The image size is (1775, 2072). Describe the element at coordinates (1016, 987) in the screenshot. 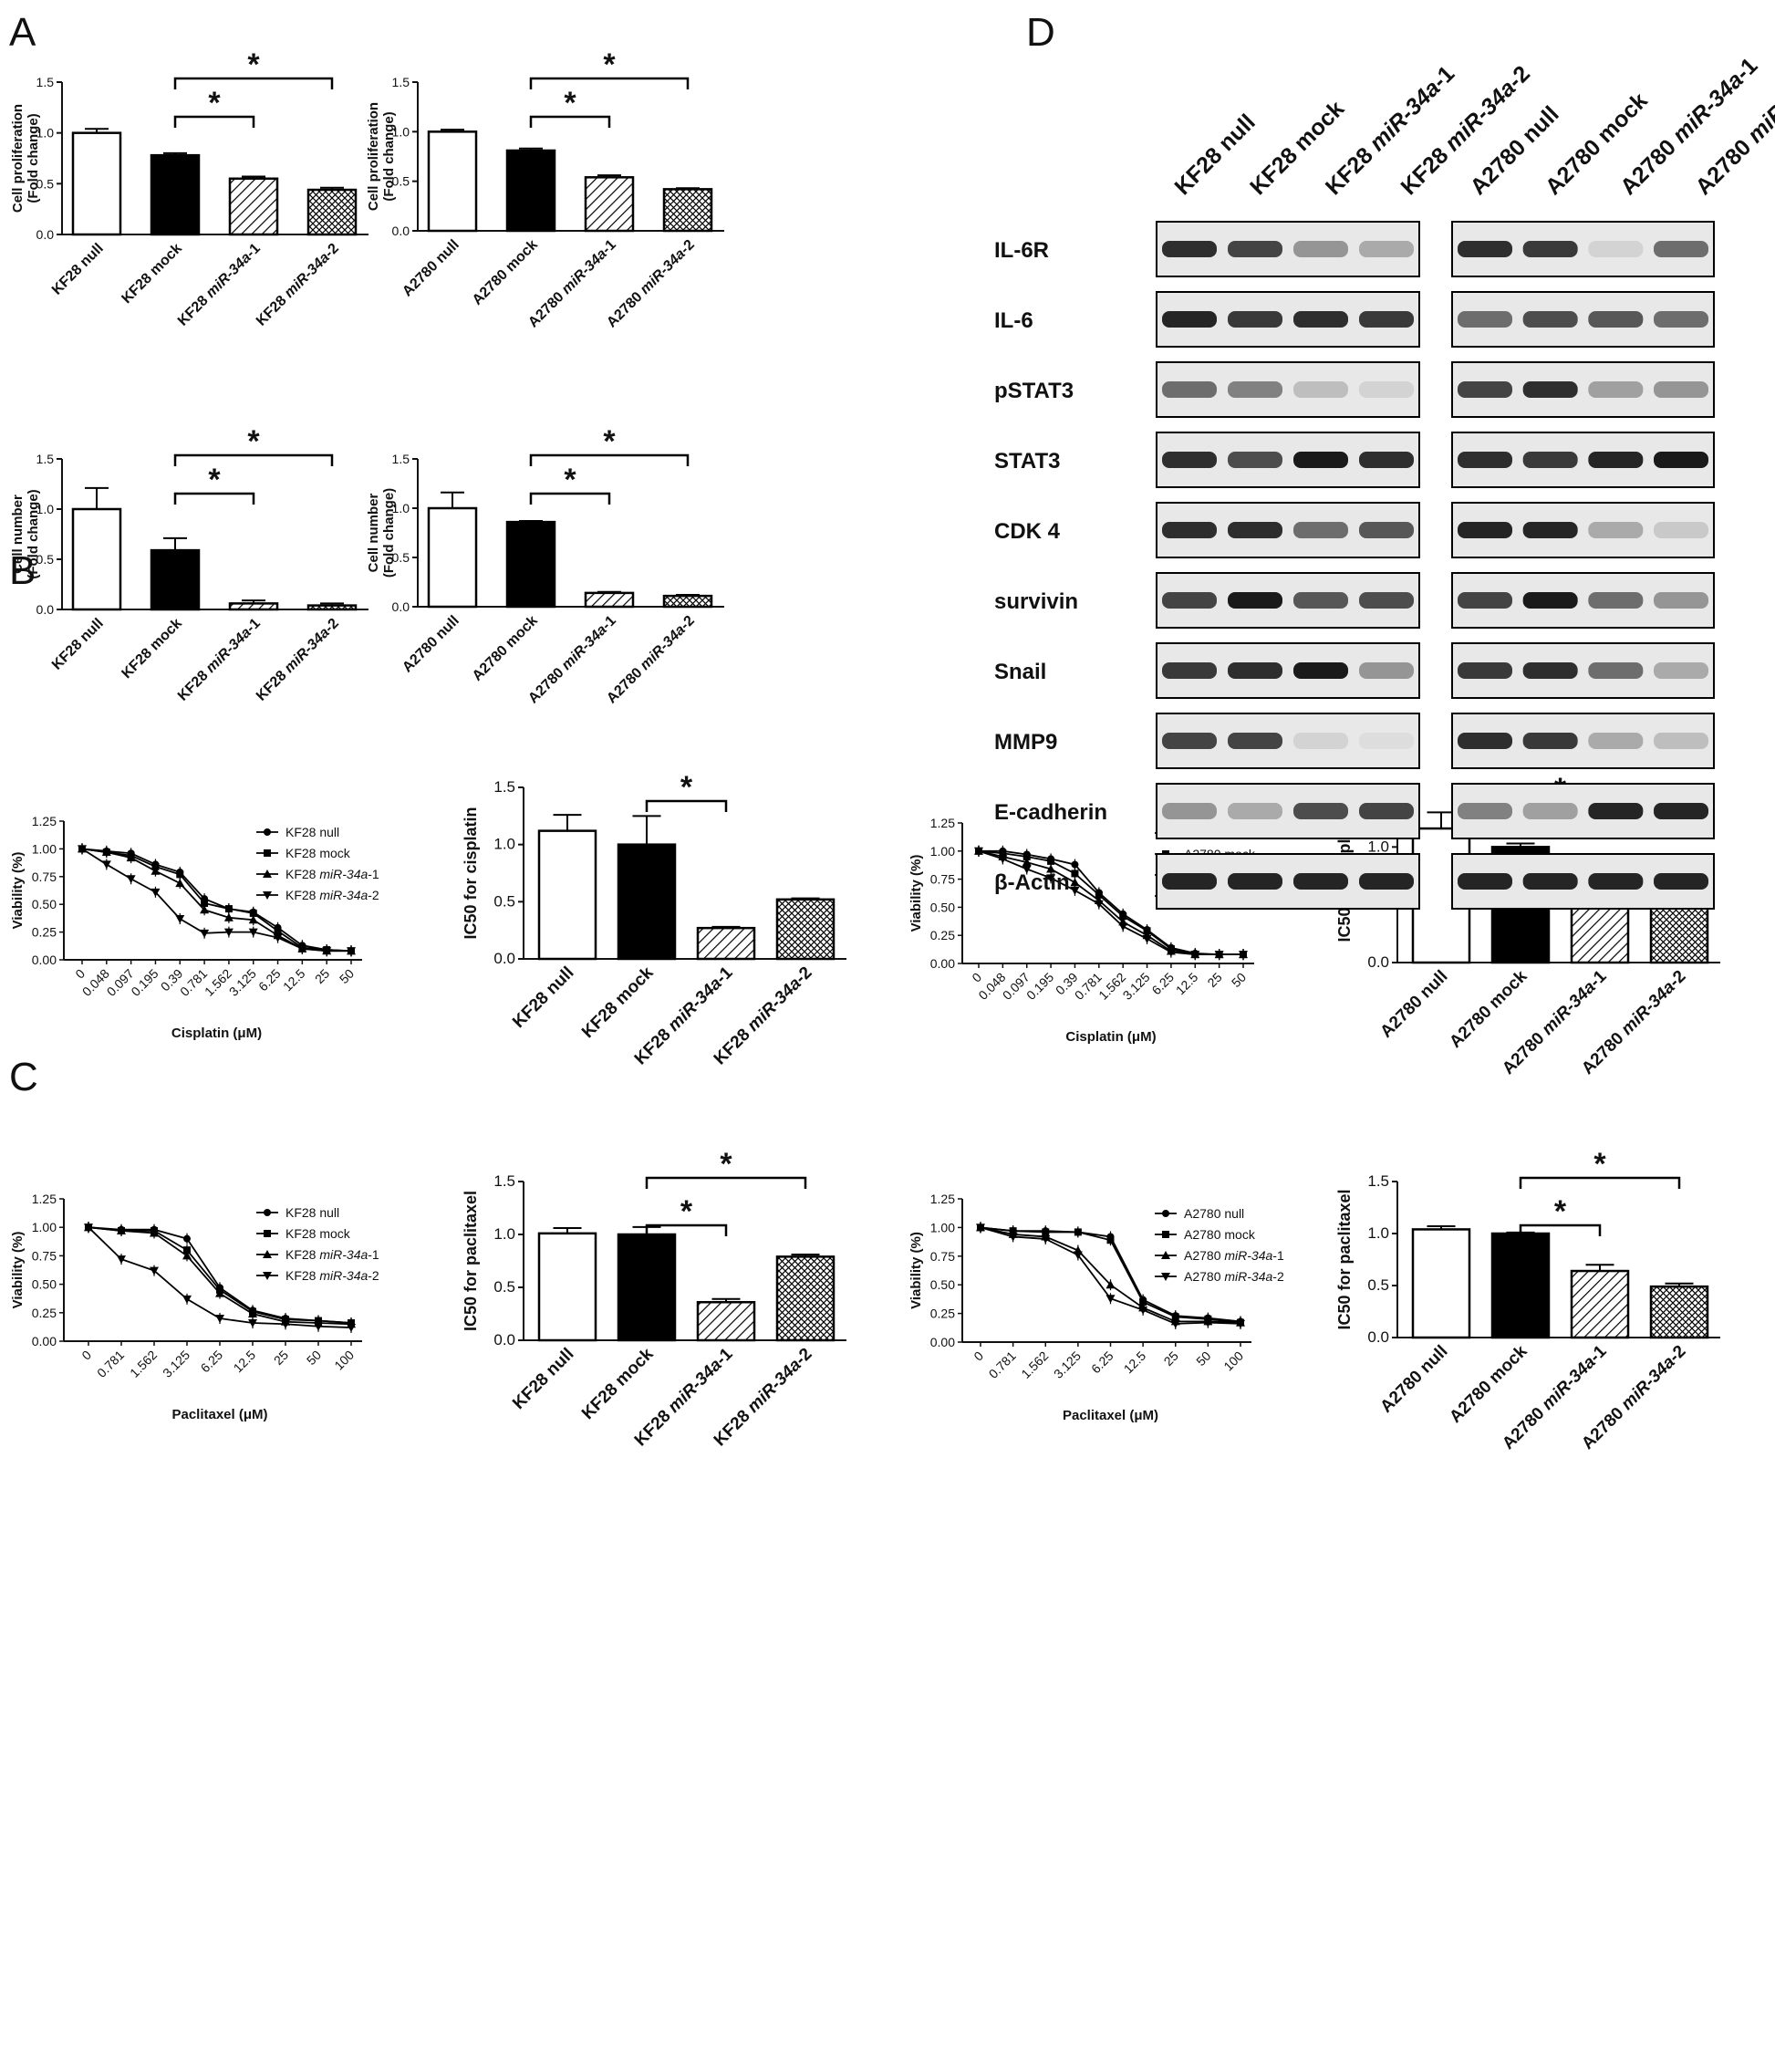

I see `category-label: 0.097` at that location.